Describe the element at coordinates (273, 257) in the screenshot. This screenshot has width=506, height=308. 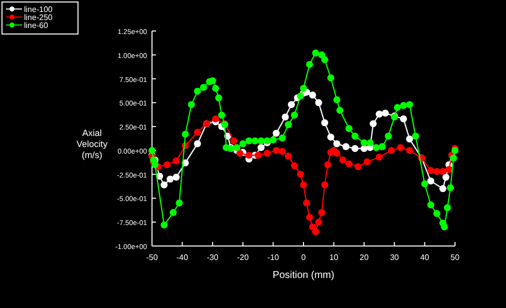
I see `x-tick-label: -10` at that location.